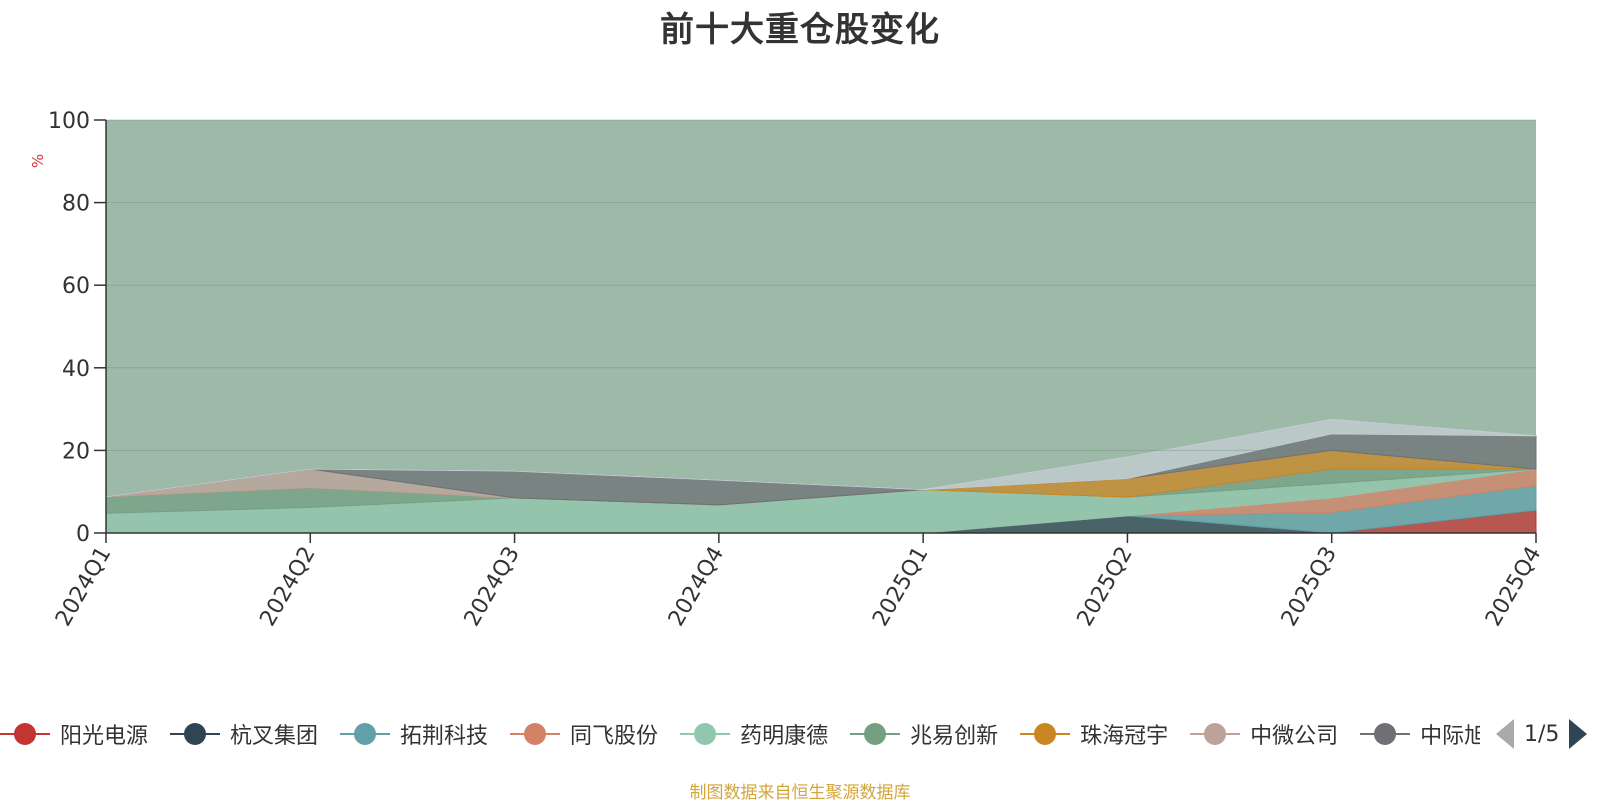 The width and height of the screenshot is (1600, 803). Describe the element at coordinates (1542, 734) in the screenshot. I see `legend-page-indicator: 1/5` at that location.